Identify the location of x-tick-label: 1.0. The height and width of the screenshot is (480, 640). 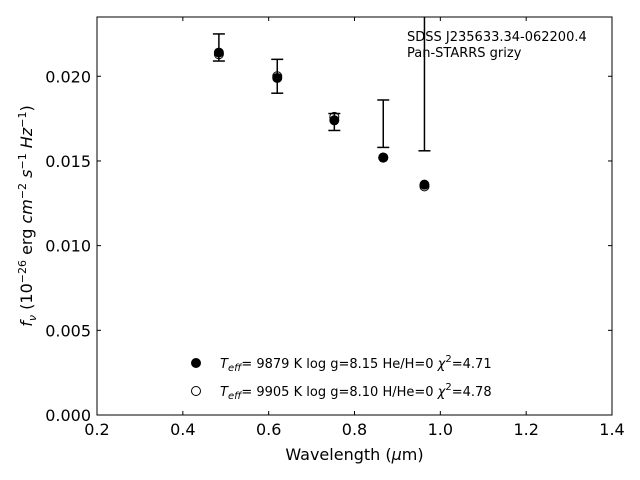
(440, 429).